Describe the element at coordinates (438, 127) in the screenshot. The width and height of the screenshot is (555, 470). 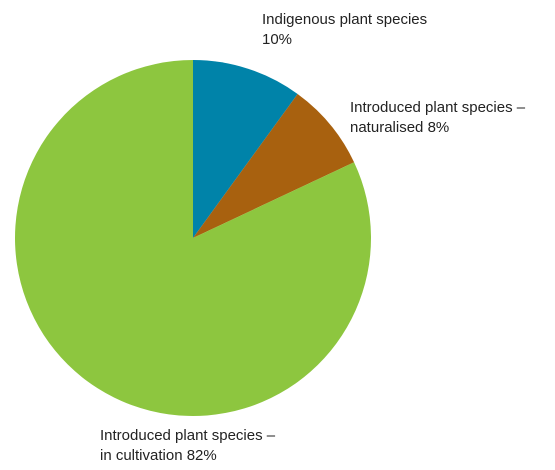
I see `value-label: 8%` at that location.